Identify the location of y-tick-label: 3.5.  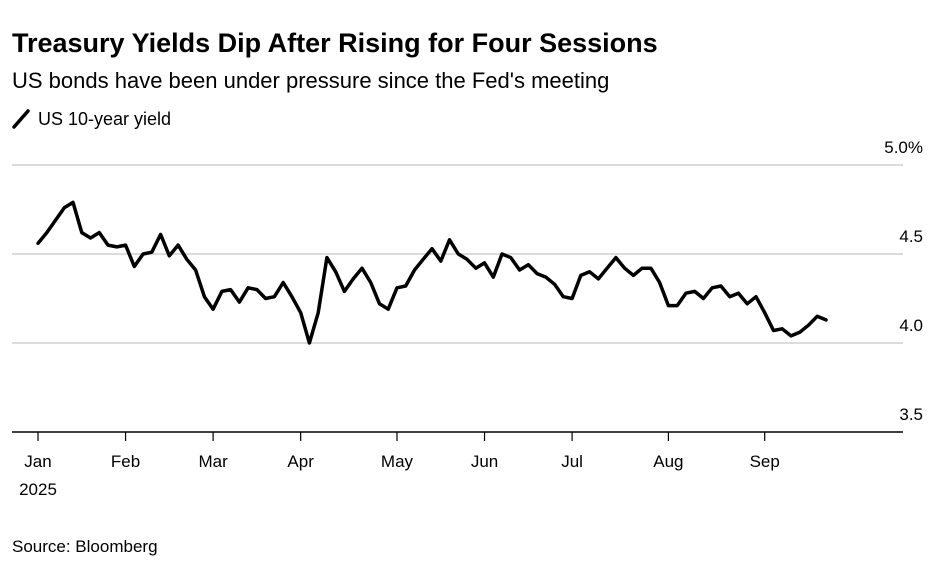
(911, 414).